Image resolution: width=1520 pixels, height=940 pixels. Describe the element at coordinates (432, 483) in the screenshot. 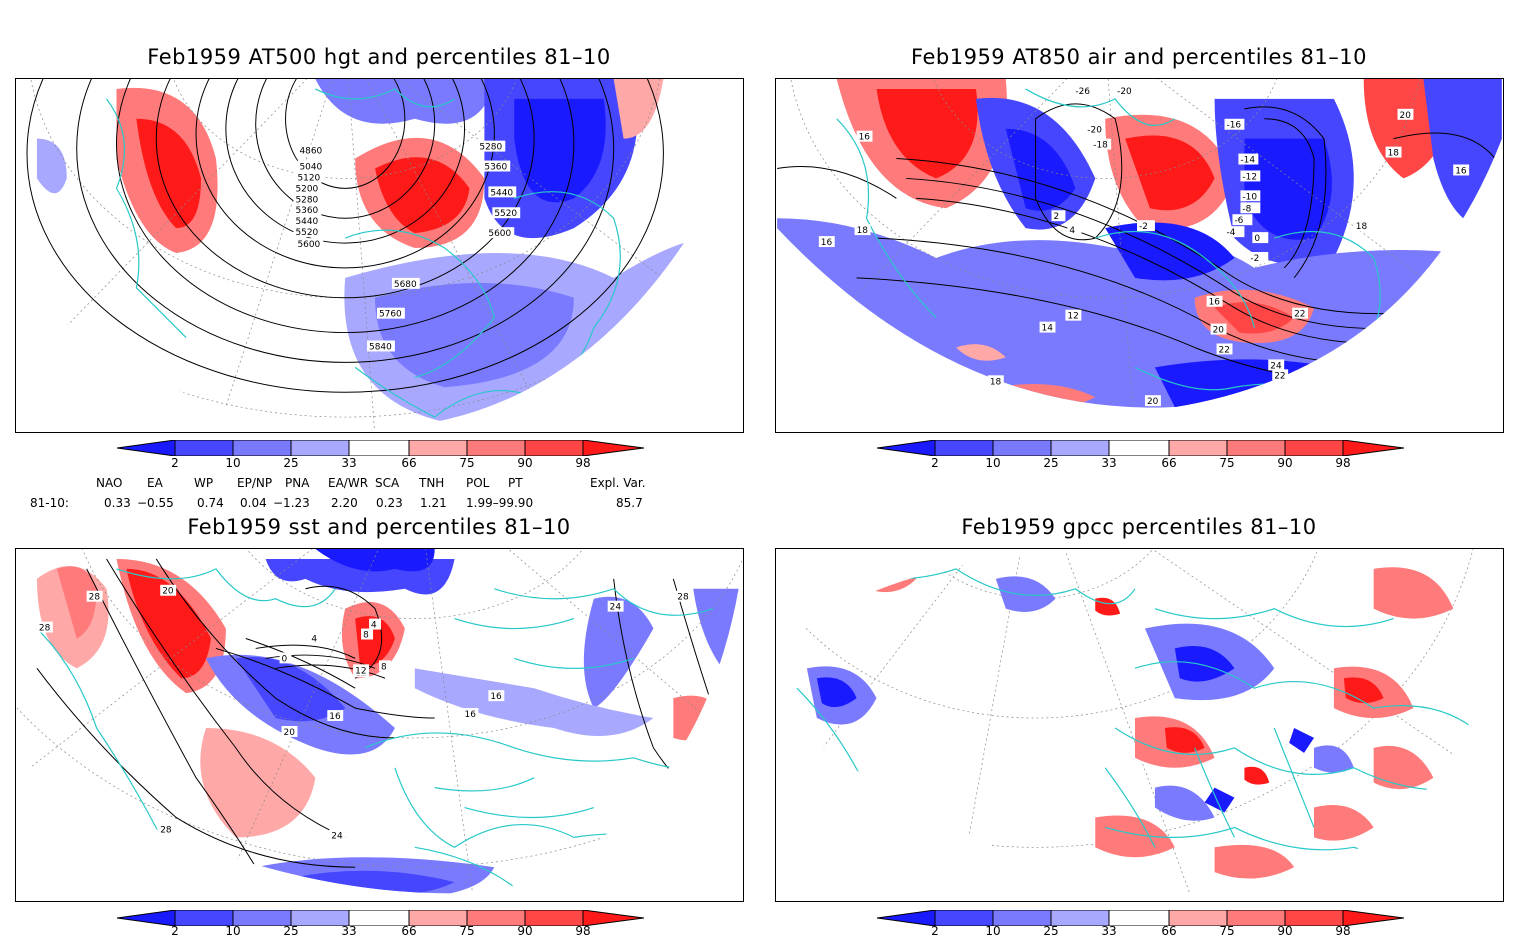

I see `index-header: TNH` at that location.